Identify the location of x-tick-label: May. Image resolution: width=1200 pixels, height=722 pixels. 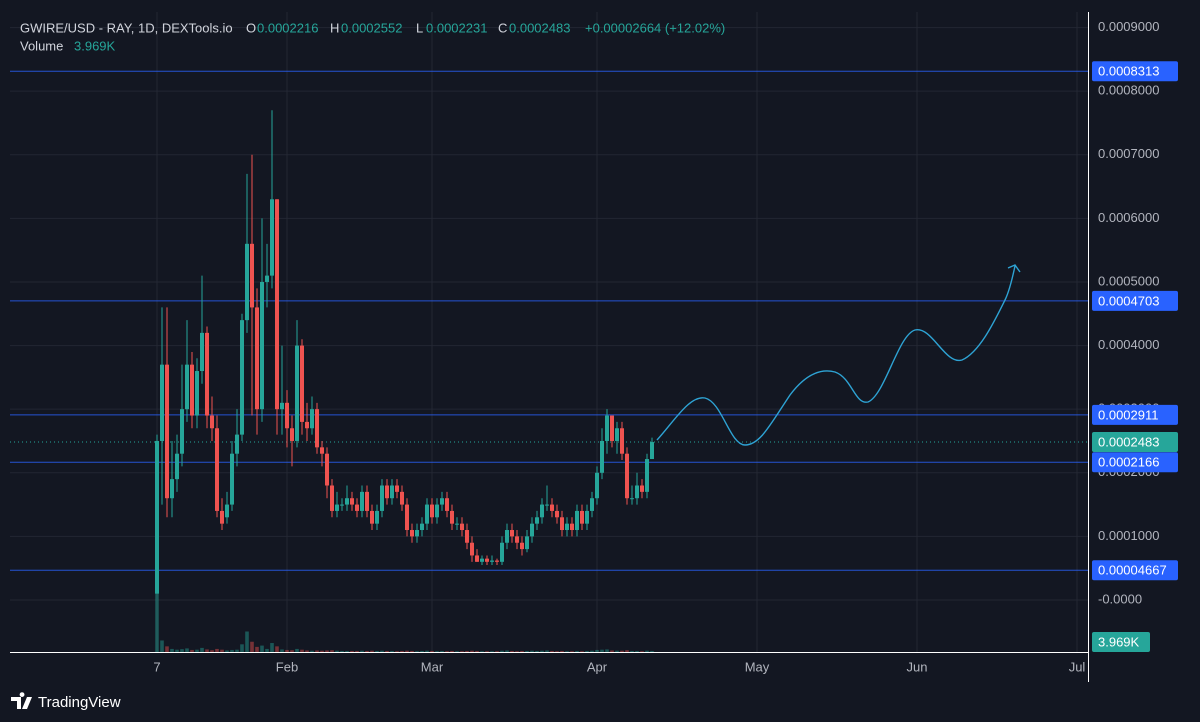
(757, 666).